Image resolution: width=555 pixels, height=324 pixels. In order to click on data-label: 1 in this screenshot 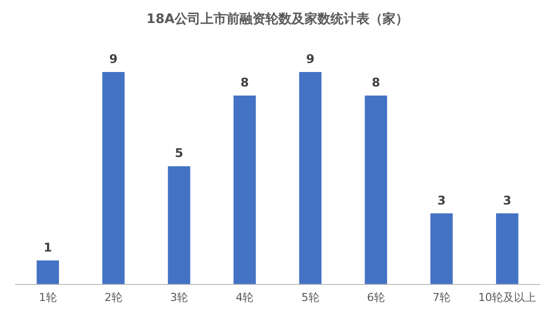, I will do `click(48, 247)`.